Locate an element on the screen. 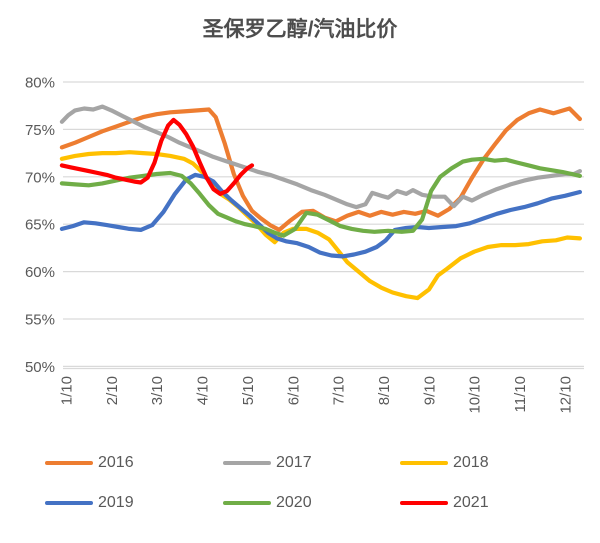  y-tick-label-50: 50% is located at coordinates (40, 367).